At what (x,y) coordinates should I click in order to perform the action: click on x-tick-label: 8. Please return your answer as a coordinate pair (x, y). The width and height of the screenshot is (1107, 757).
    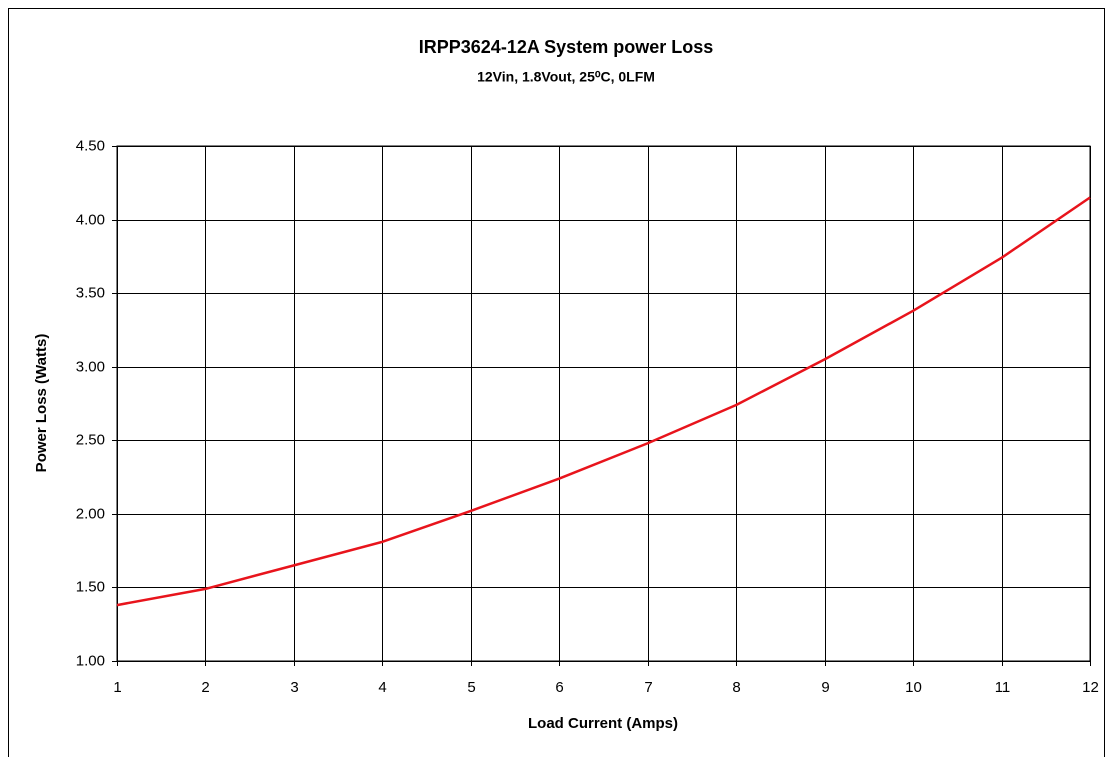
    Looking at the image, I should click on (736, 687).